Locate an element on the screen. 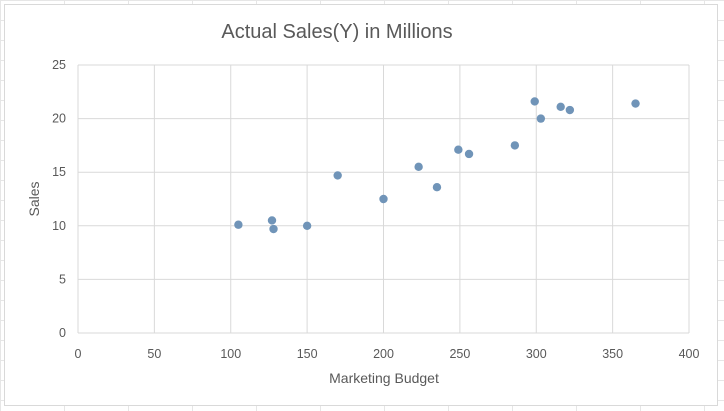 This screenshot has height=411, width=724. y-tick-label: 20 is located at coordinates (59, 119).